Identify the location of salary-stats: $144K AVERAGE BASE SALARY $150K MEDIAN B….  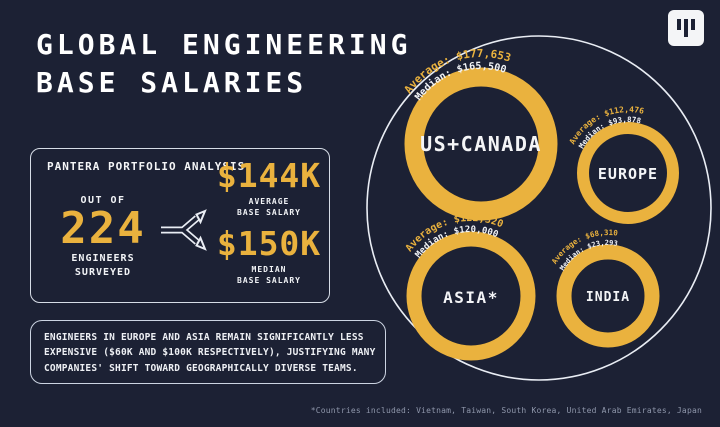
(269, 225).